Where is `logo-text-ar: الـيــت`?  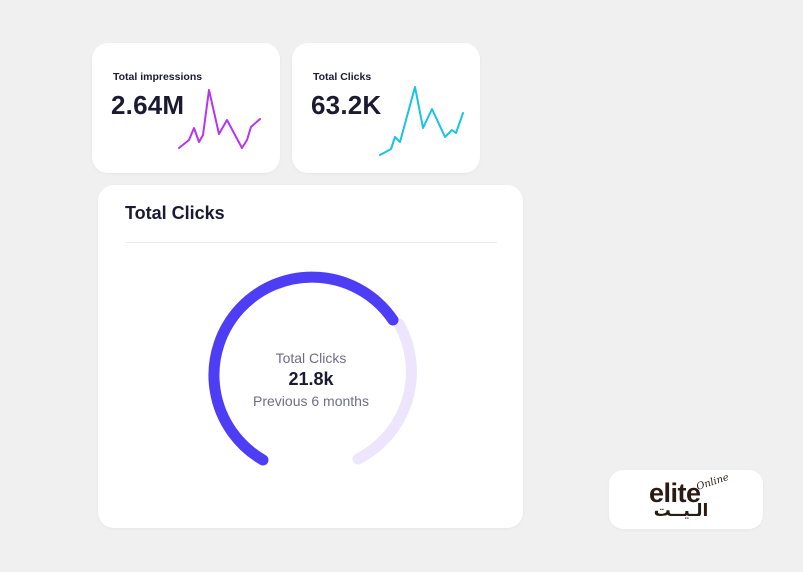
logo-text-ar: الـيــت is located at coordinates (681, 511).